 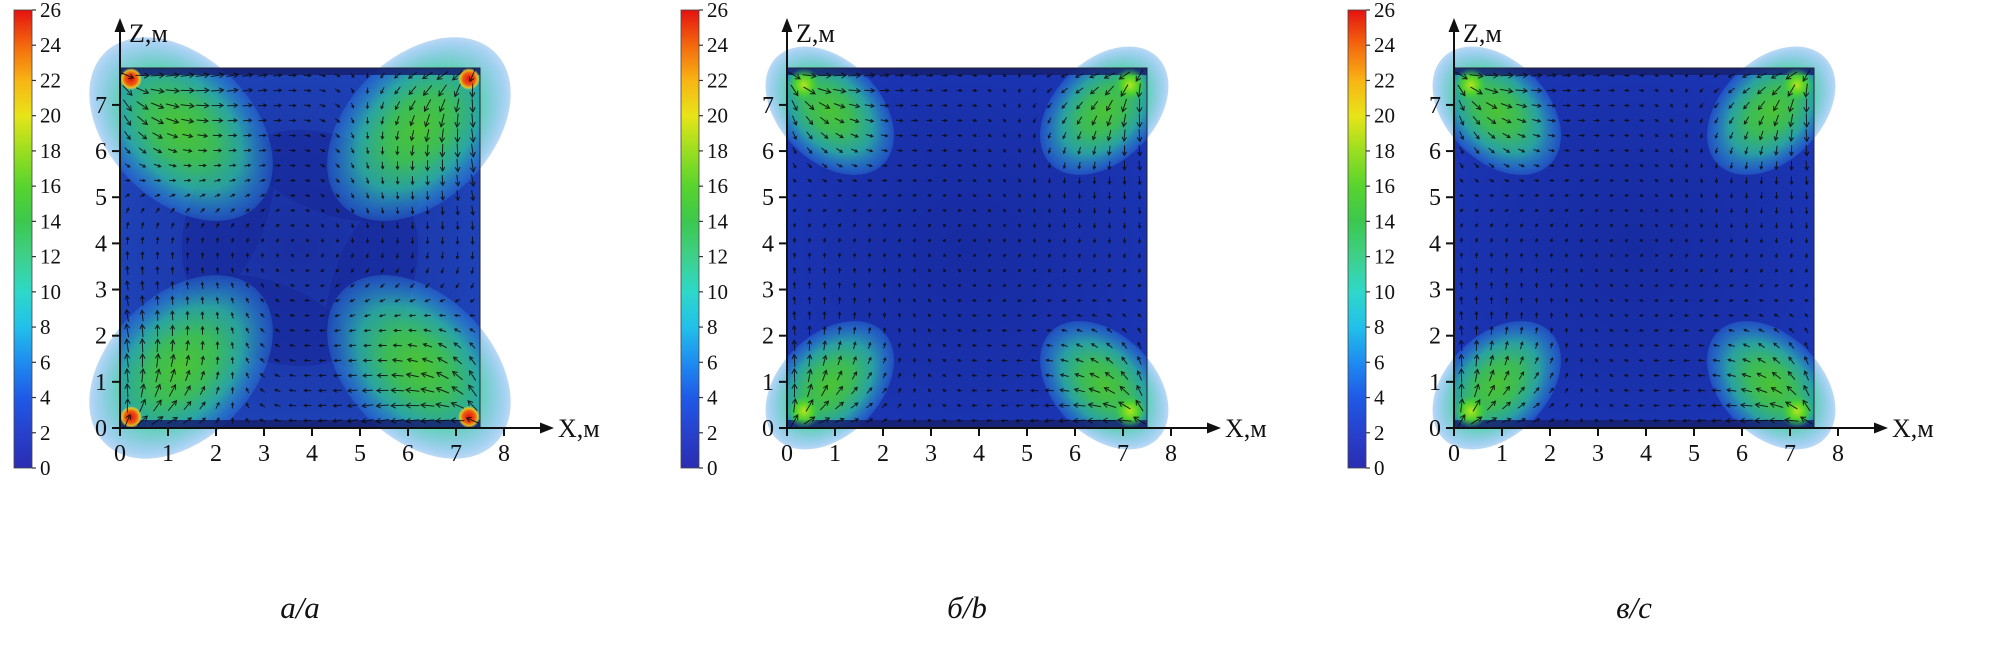 I want to click on colorbar-tick-label: 6, so click(x=1379, y=362).